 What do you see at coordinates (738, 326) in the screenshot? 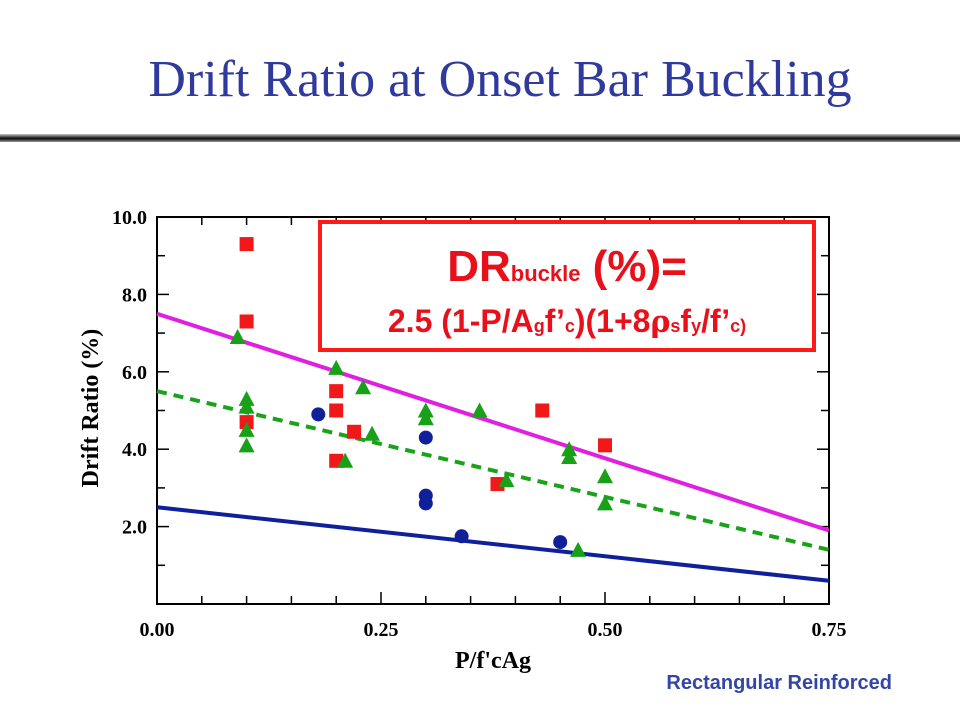
I see `eq-sub-c2: c)` at bounding box center [738, 326].